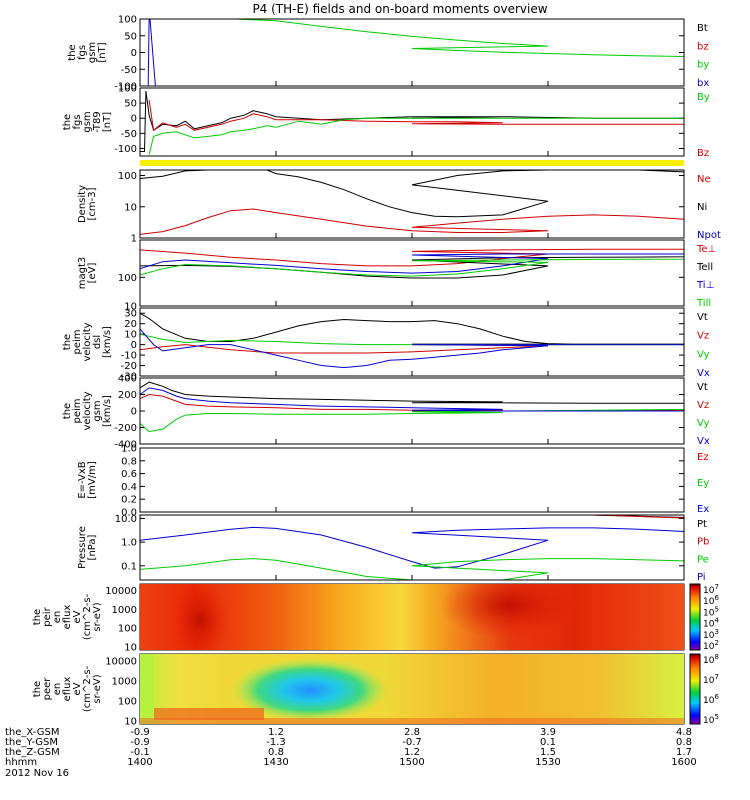 Image resolution: width=750 pixels, height=800 pixels. What do you see at coordinates (548, 752) in the screenshot?
I see `xaxis-value: 1.5` at bounding box center [548, 752].